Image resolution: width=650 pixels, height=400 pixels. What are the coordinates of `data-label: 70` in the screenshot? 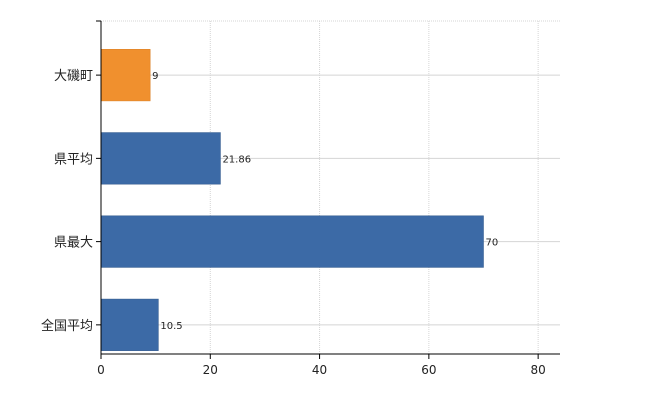 It's located at (492, 243).